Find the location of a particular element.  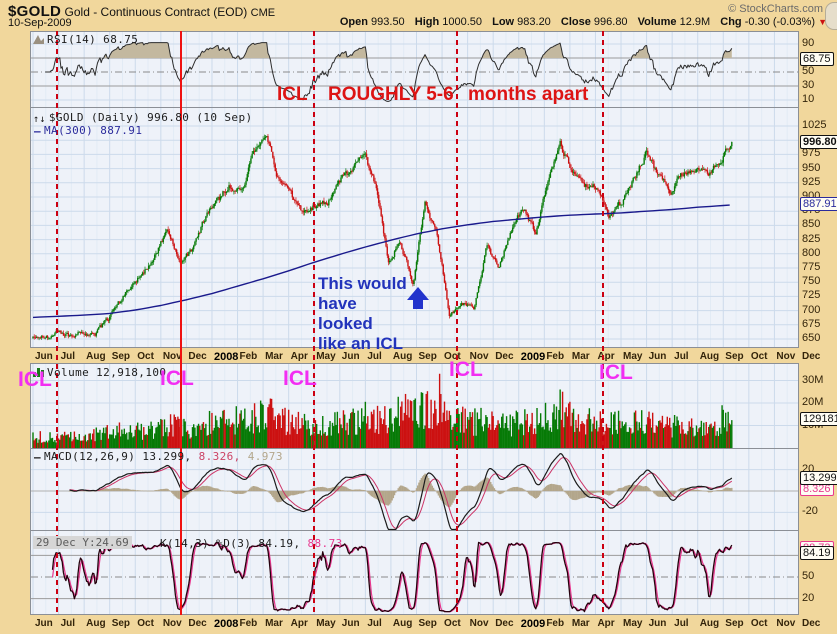

macd-value-2: 8.326, is located at coordinates (219, 456).